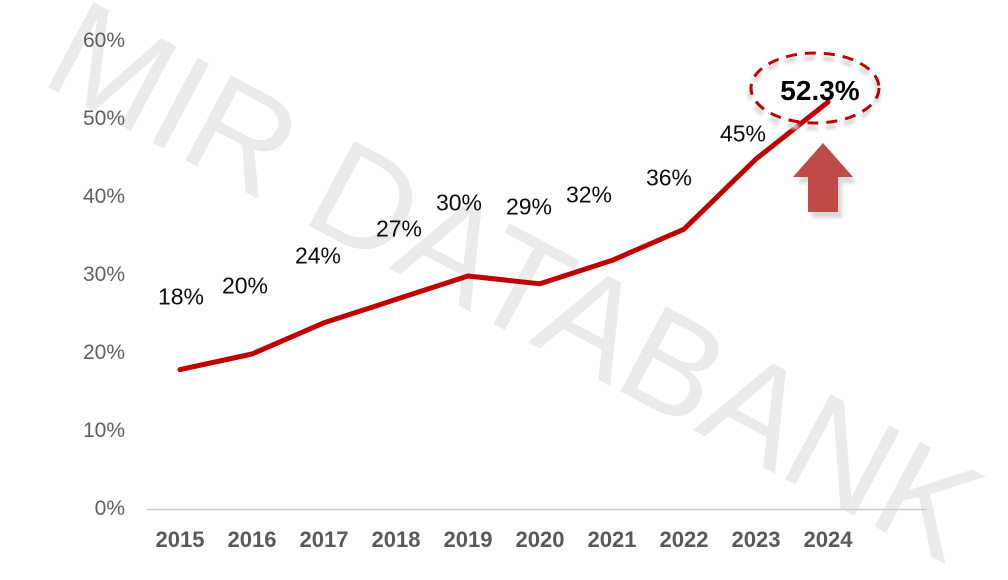 Image resolution: width=1008 pixels, height=580 pixels. What do you see at coordinates (245, 285) in the screenshot?
I see `data-label: 20%` at bounding box center [245, 285].